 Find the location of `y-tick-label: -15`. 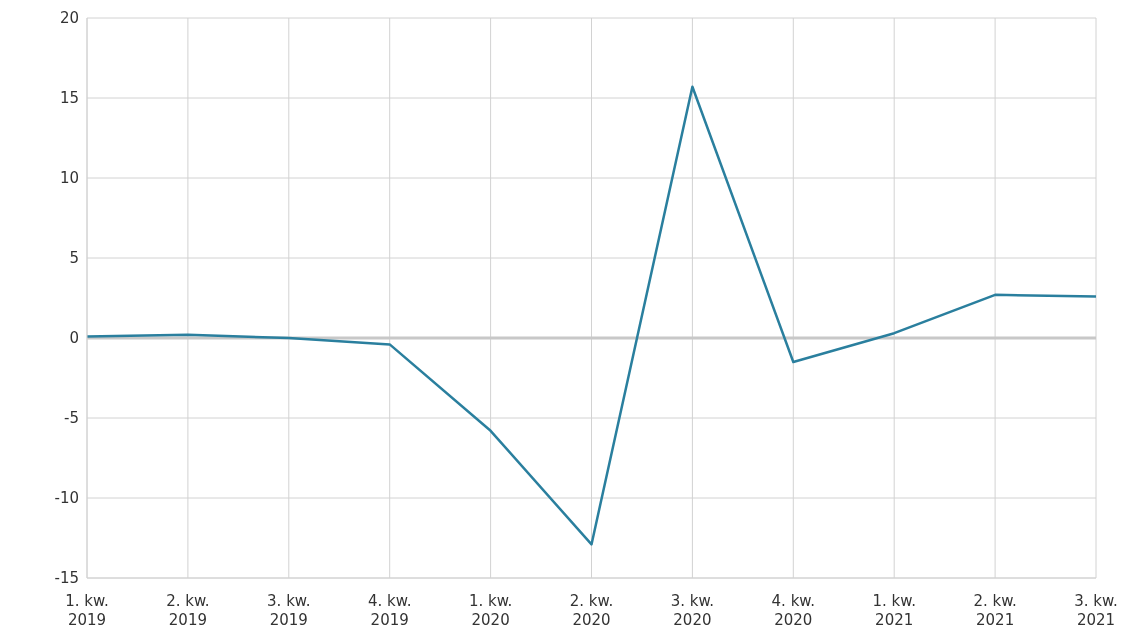

y-tick-label: -15 is located at coordinates (66, 578).